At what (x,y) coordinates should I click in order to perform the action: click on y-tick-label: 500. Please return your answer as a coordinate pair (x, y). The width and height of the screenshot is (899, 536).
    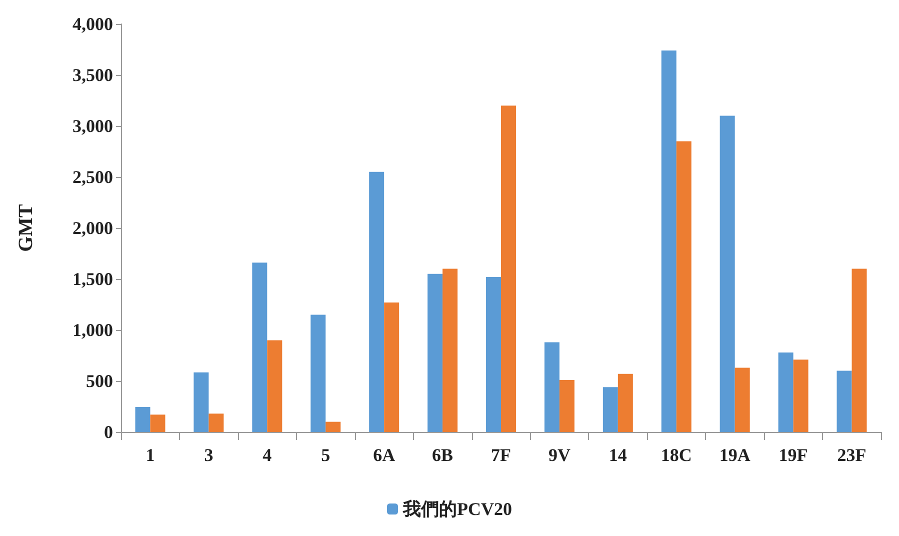
    Looking at the image, I should click on (99, 381).